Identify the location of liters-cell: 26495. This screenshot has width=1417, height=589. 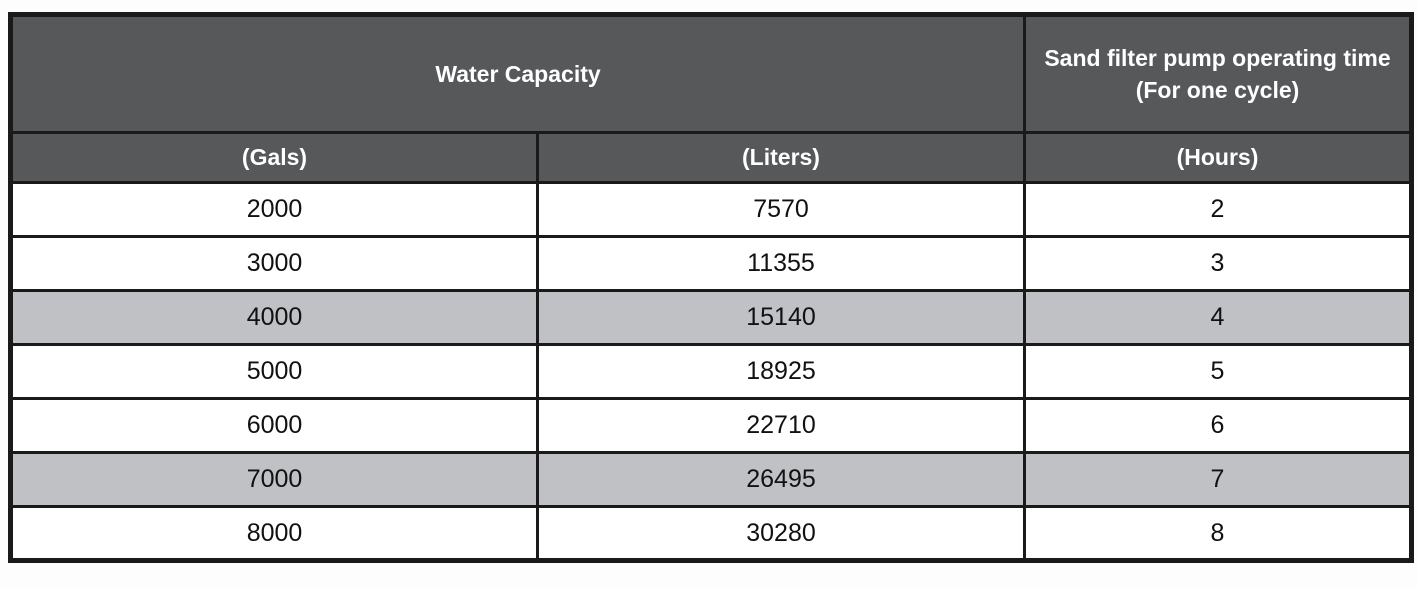
(781, 479).